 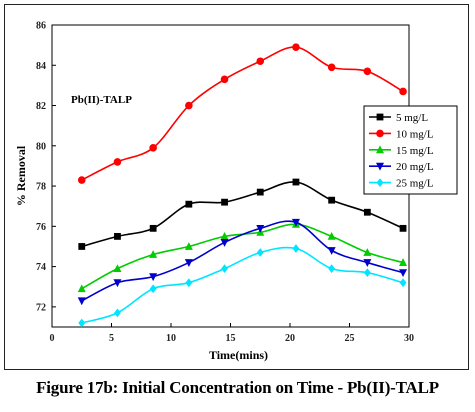 What do you see at coordinates (21, 175) in the screenshot?
I see `y-axis-title: % Removal` at bounding box center [21, 175].